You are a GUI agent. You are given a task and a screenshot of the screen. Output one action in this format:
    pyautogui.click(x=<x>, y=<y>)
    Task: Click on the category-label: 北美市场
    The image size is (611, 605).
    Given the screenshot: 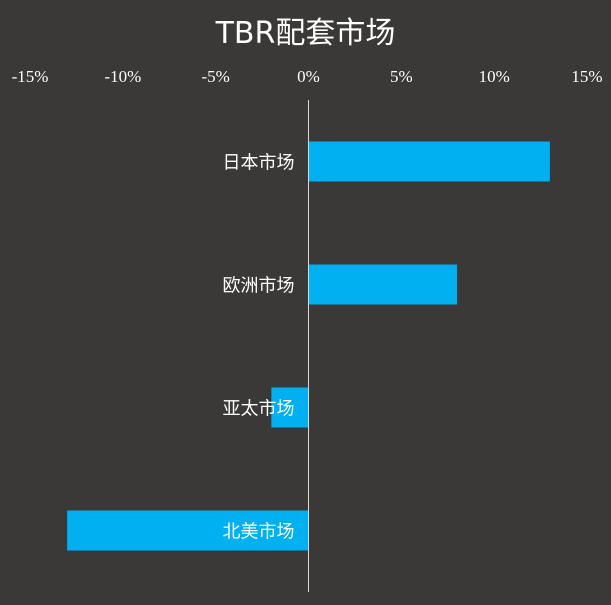 What is the action you would take?
    pyautogui.click(x=259, y=532)
    